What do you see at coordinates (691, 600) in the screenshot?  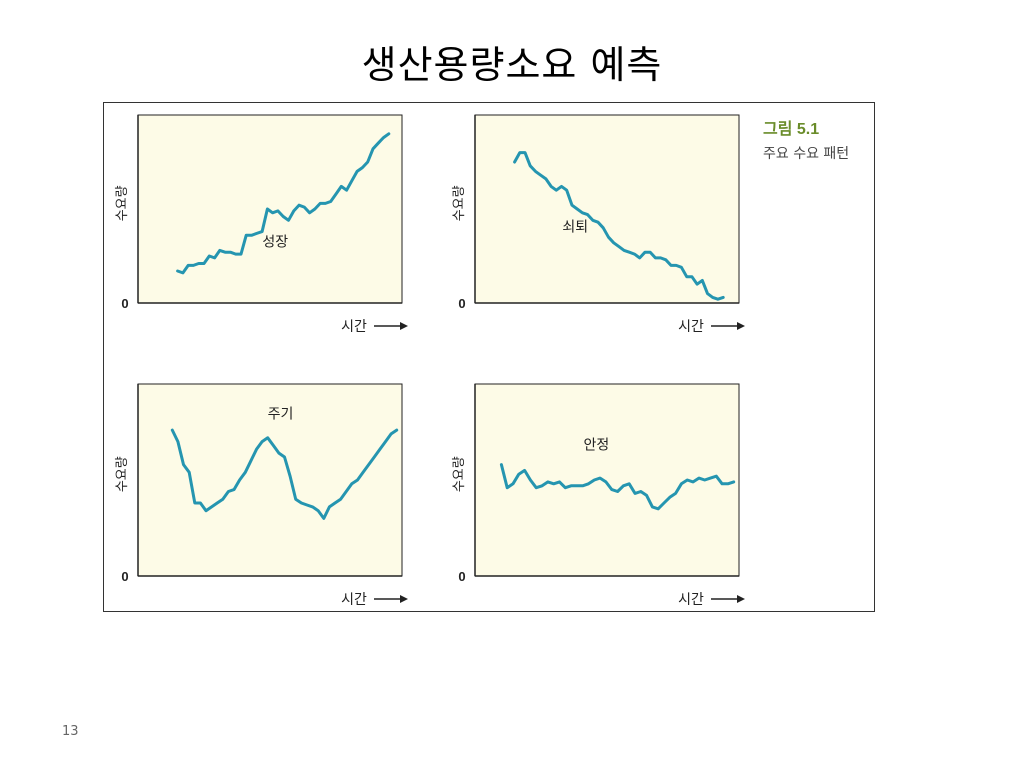 I see `chart-4-x-axis-label: 시간` at bounding box center [691, 600].